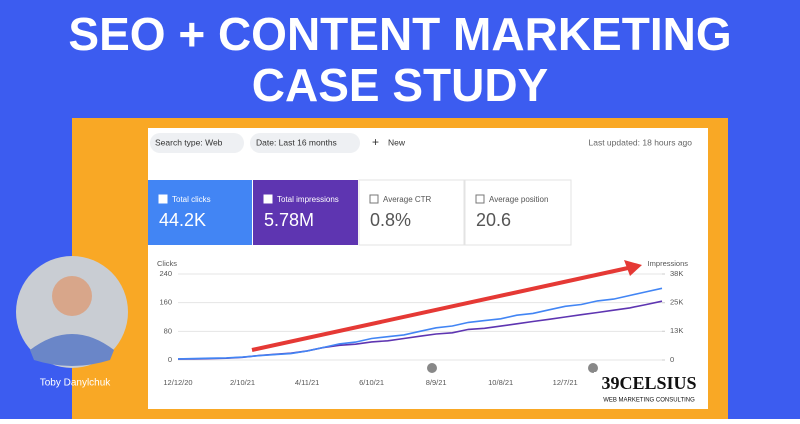 This screenshot has width=800, height=424. What do you see at coordinates (296, 142) in the screenshot?
I see `filter-text: Date: Last 16 months` at bounding box center [296, 142].